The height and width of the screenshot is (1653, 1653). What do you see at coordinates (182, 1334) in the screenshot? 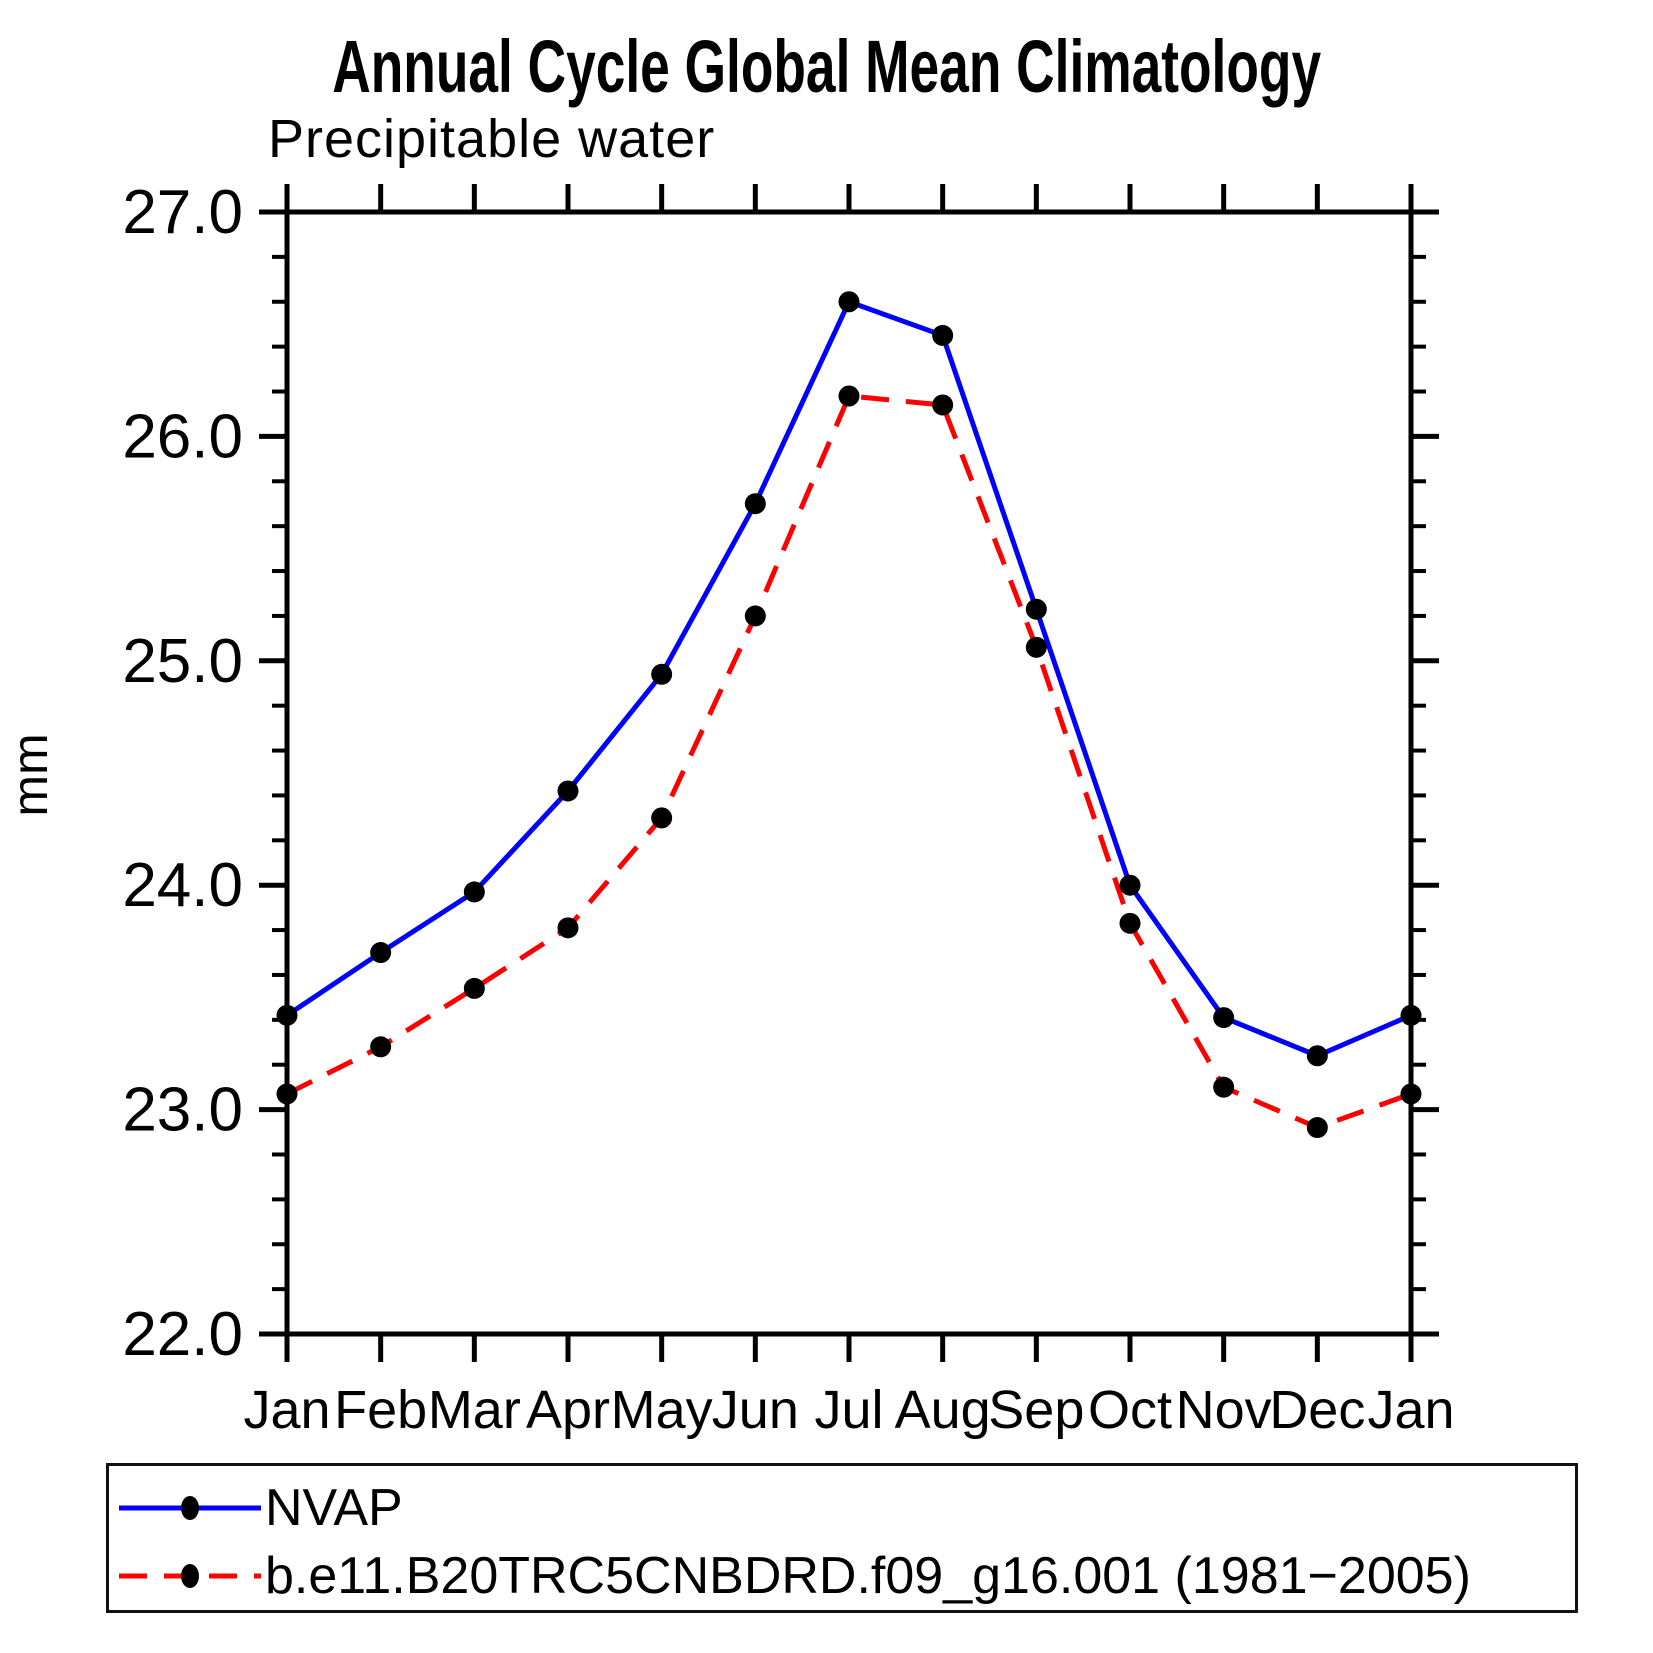
I see `y-tick-label: 22.0` at bounding box center [182, 1334].